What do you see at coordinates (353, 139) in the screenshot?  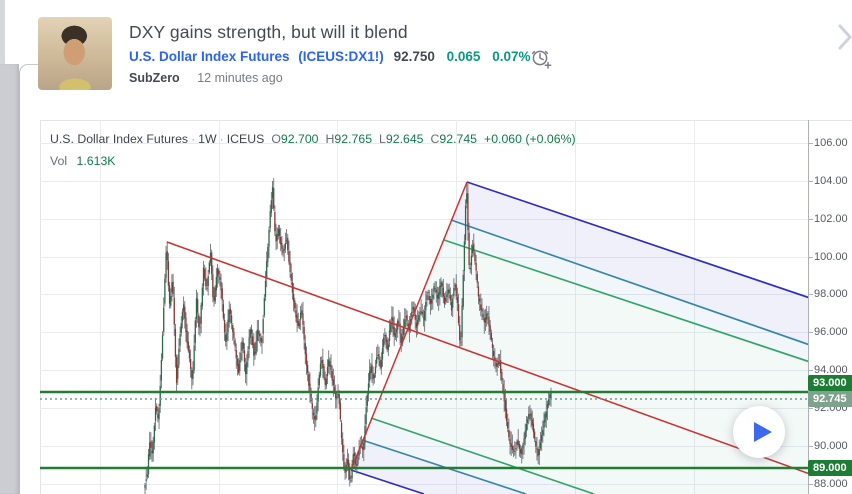 I see `ohlc-value: 92.765` at bounding box center [353, 139].